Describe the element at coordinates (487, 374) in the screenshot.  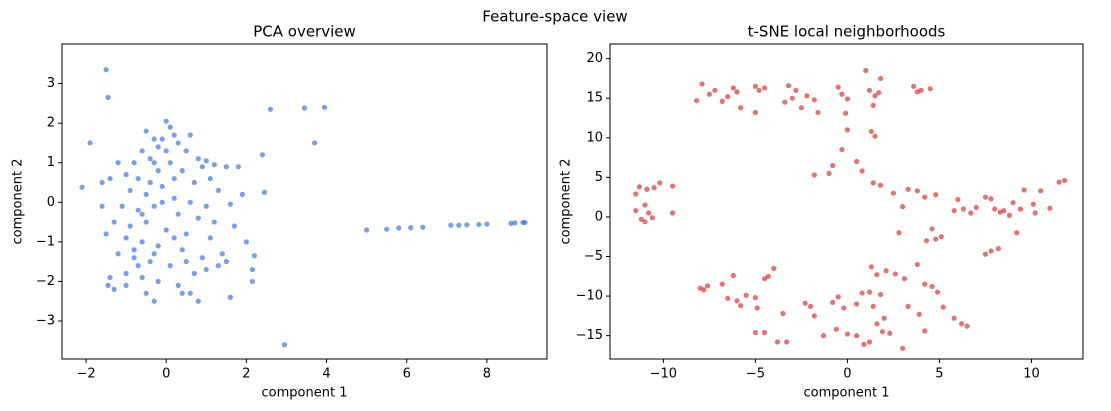
I see `x-tick-label: 8` at that location.